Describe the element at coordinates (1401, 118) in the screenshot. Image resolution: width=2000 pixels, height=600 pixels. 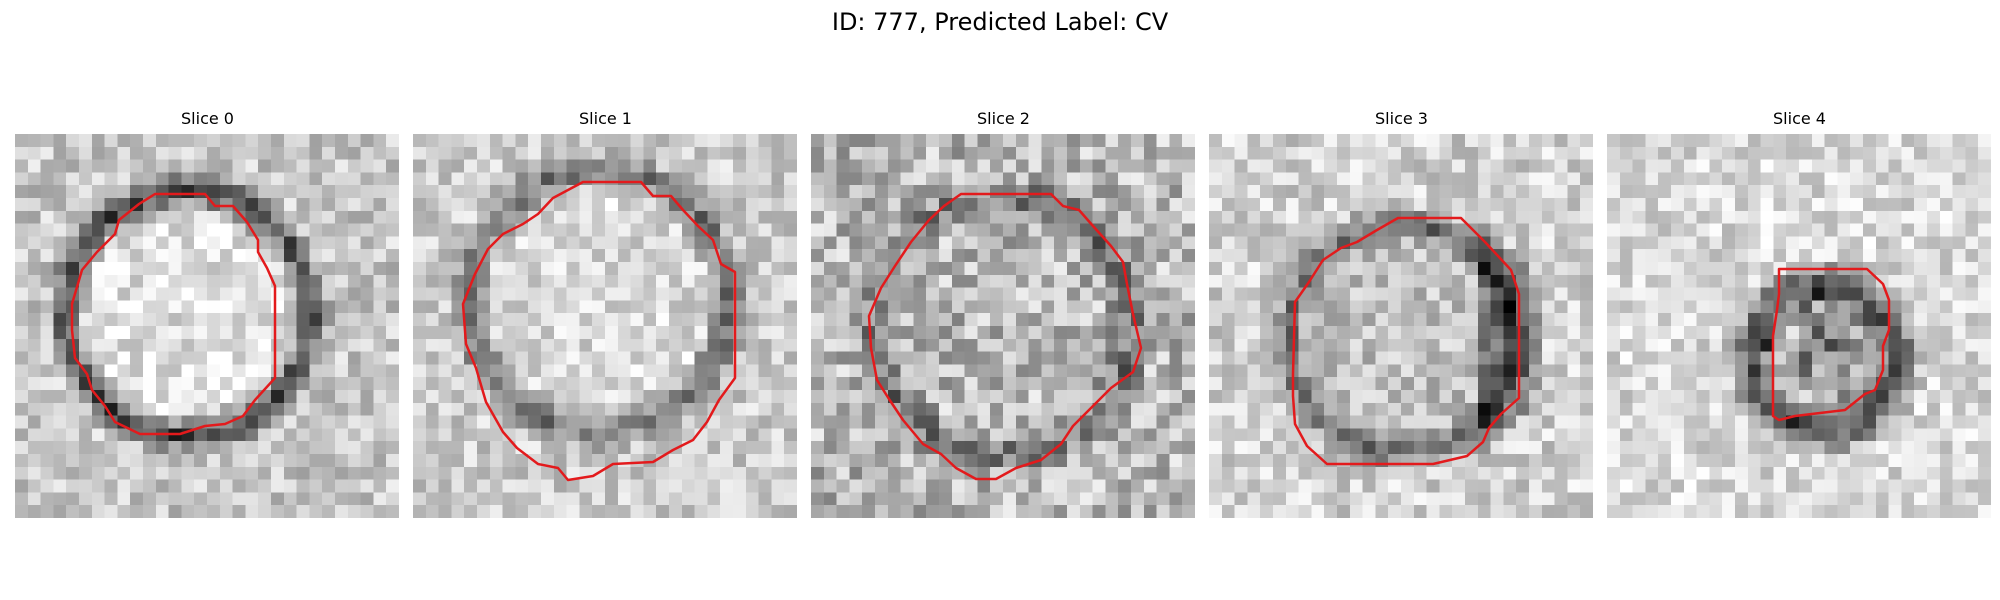
I see `slice-title: Slice 3` at that location.